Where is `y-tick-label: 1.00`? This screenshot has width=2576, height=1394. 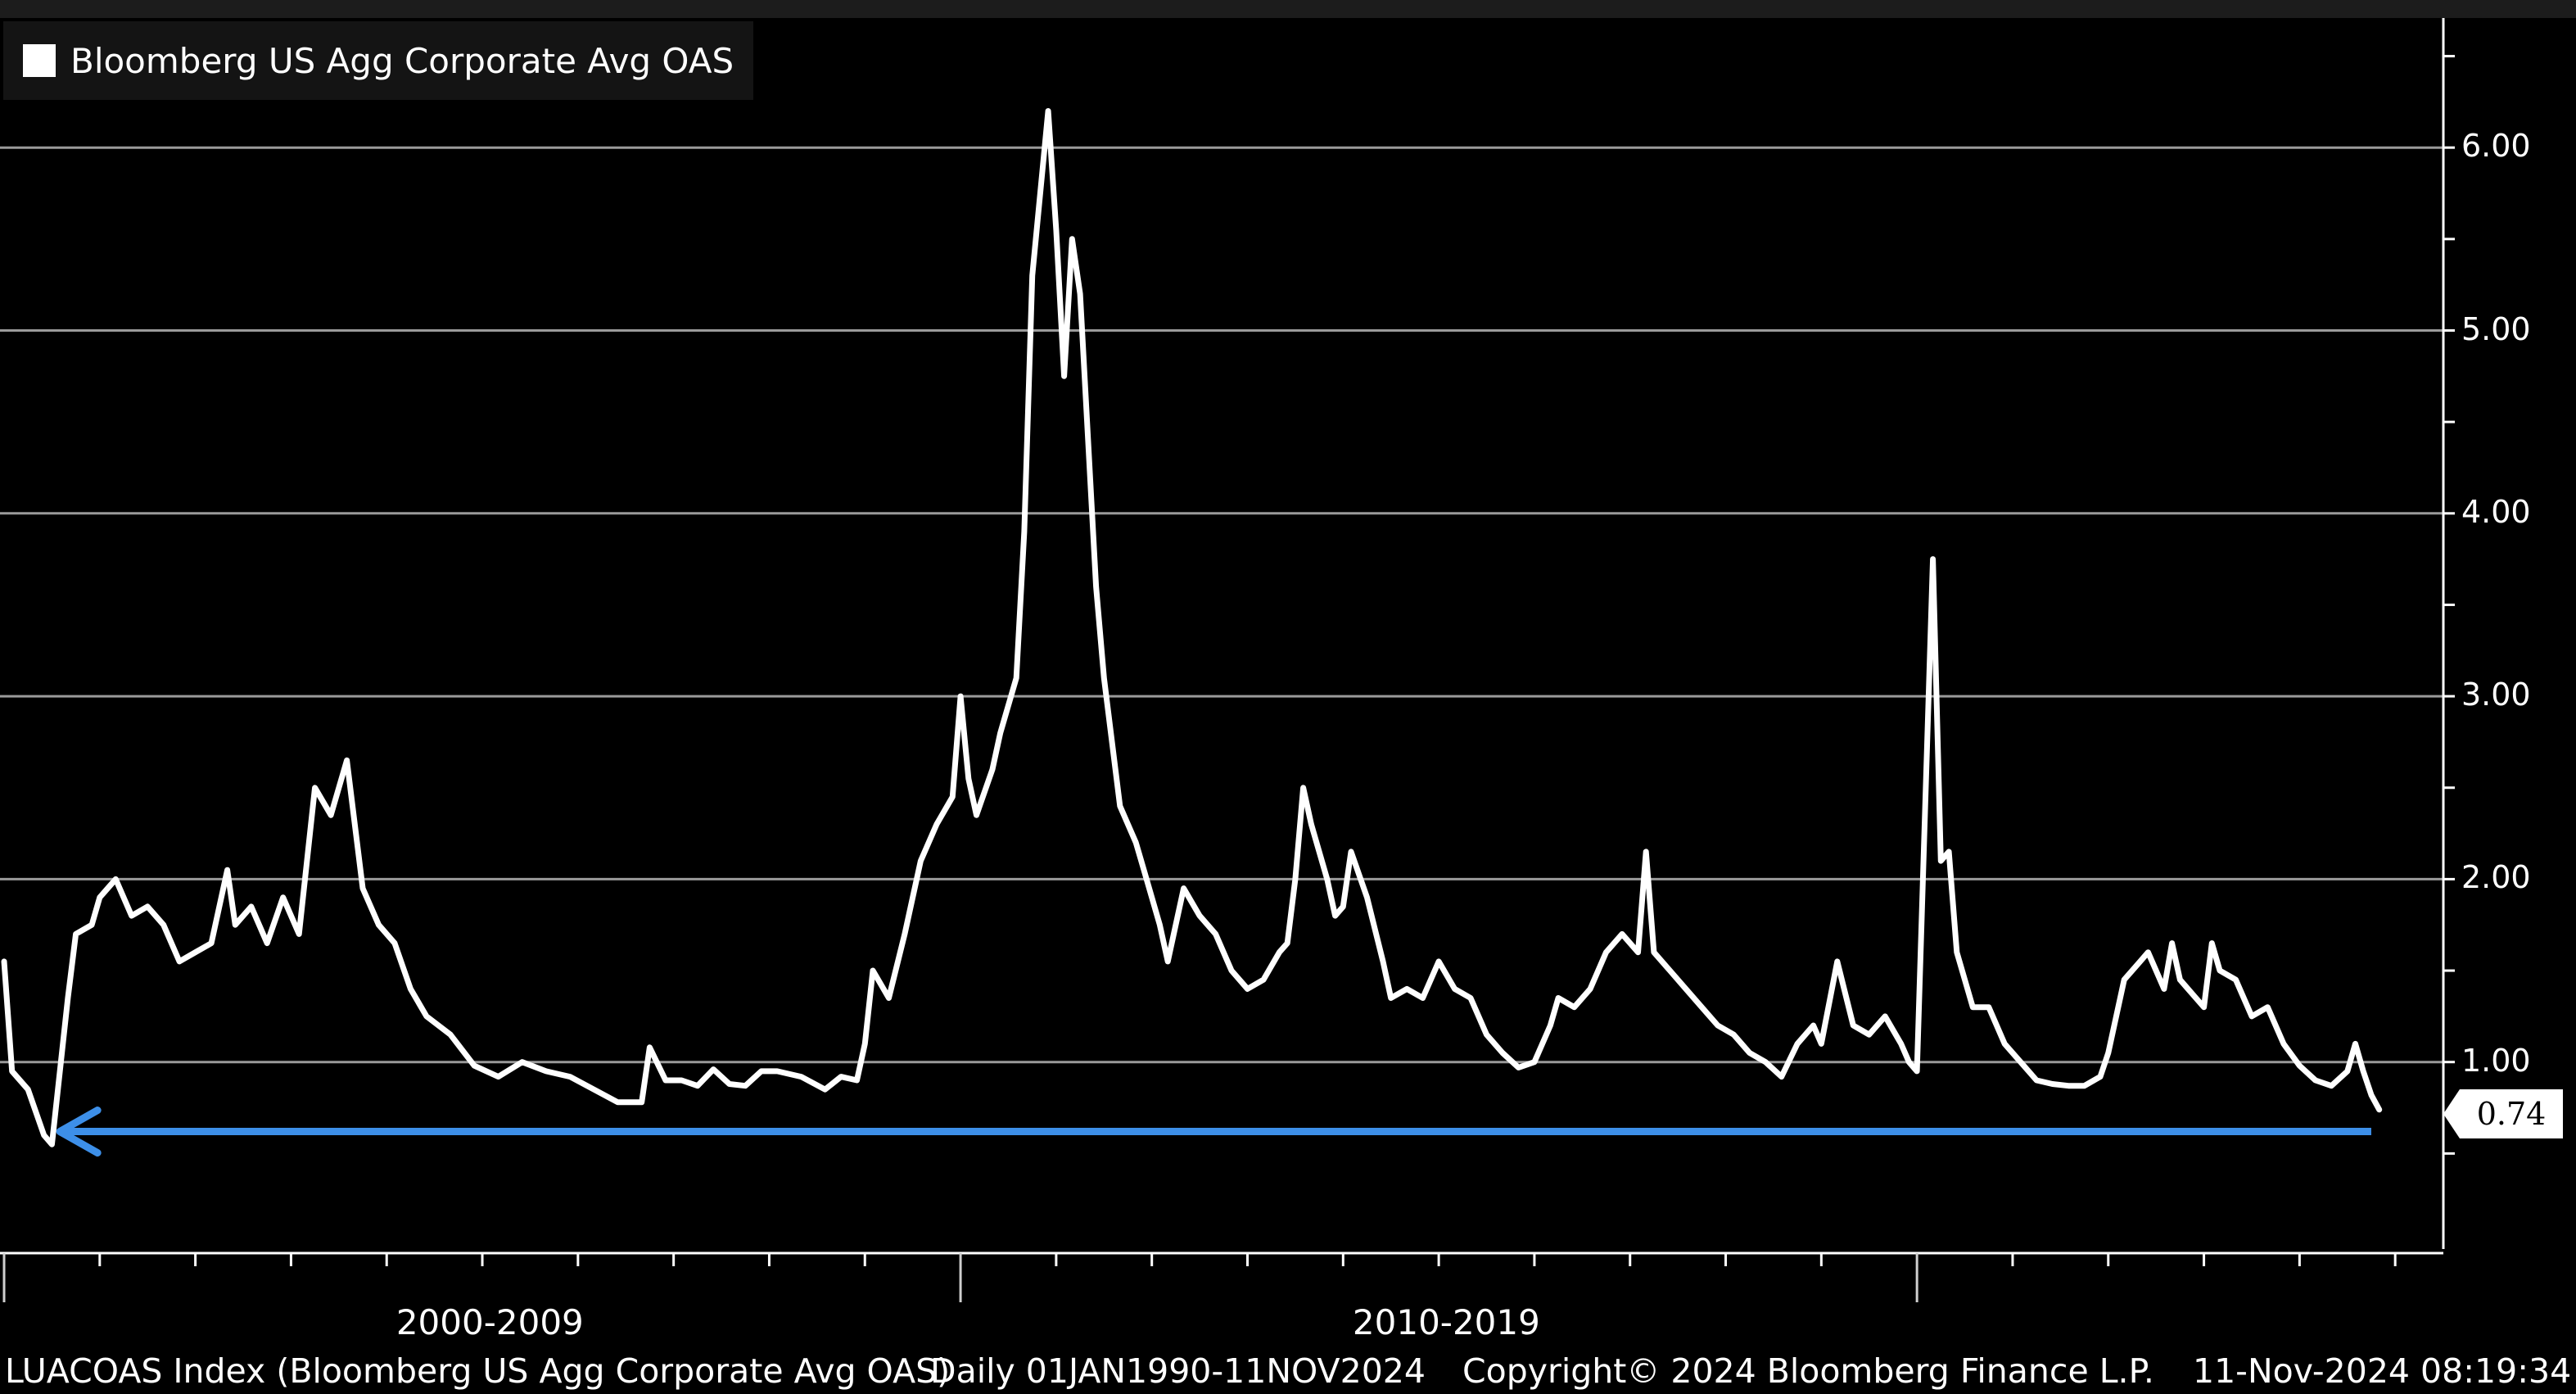
y-tick-label: 1.00 is located at coordinates (2496, 1060).